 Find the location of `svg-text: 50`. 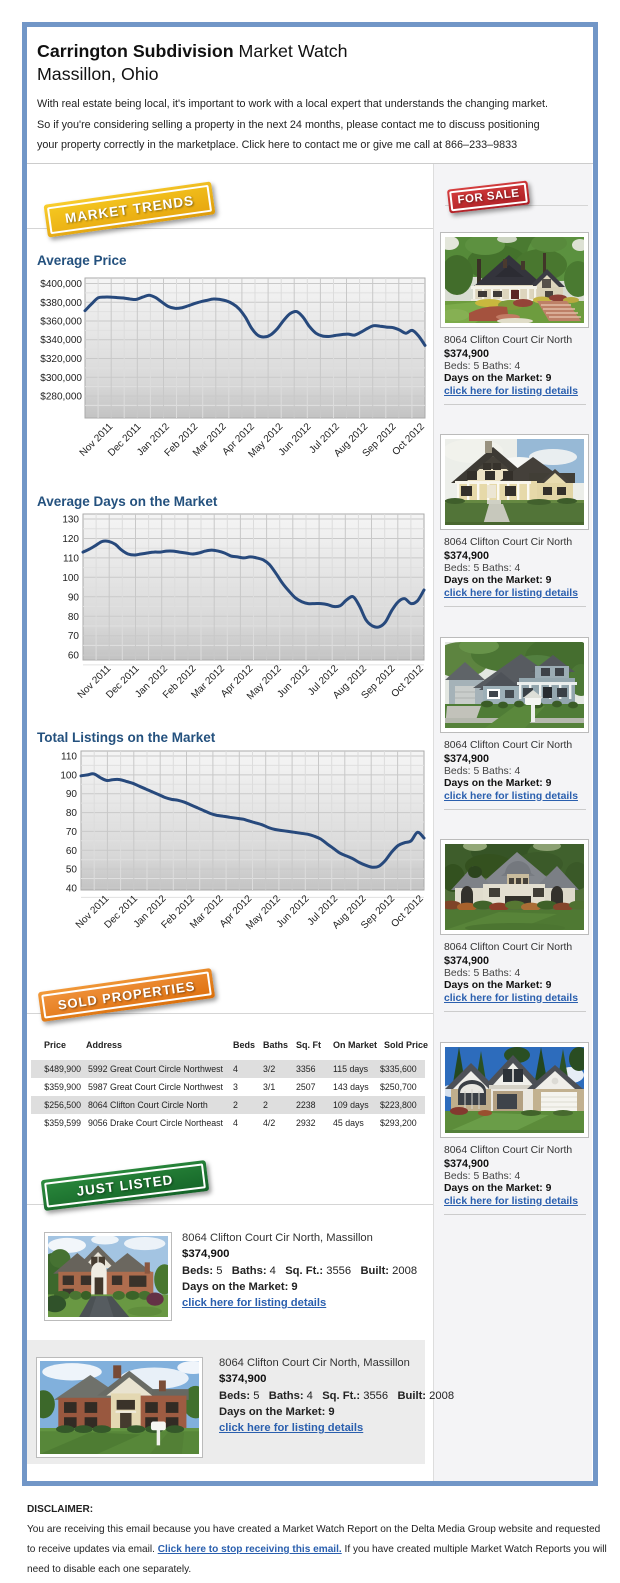

svg-text: 50 is located at coordinates (72, 870).